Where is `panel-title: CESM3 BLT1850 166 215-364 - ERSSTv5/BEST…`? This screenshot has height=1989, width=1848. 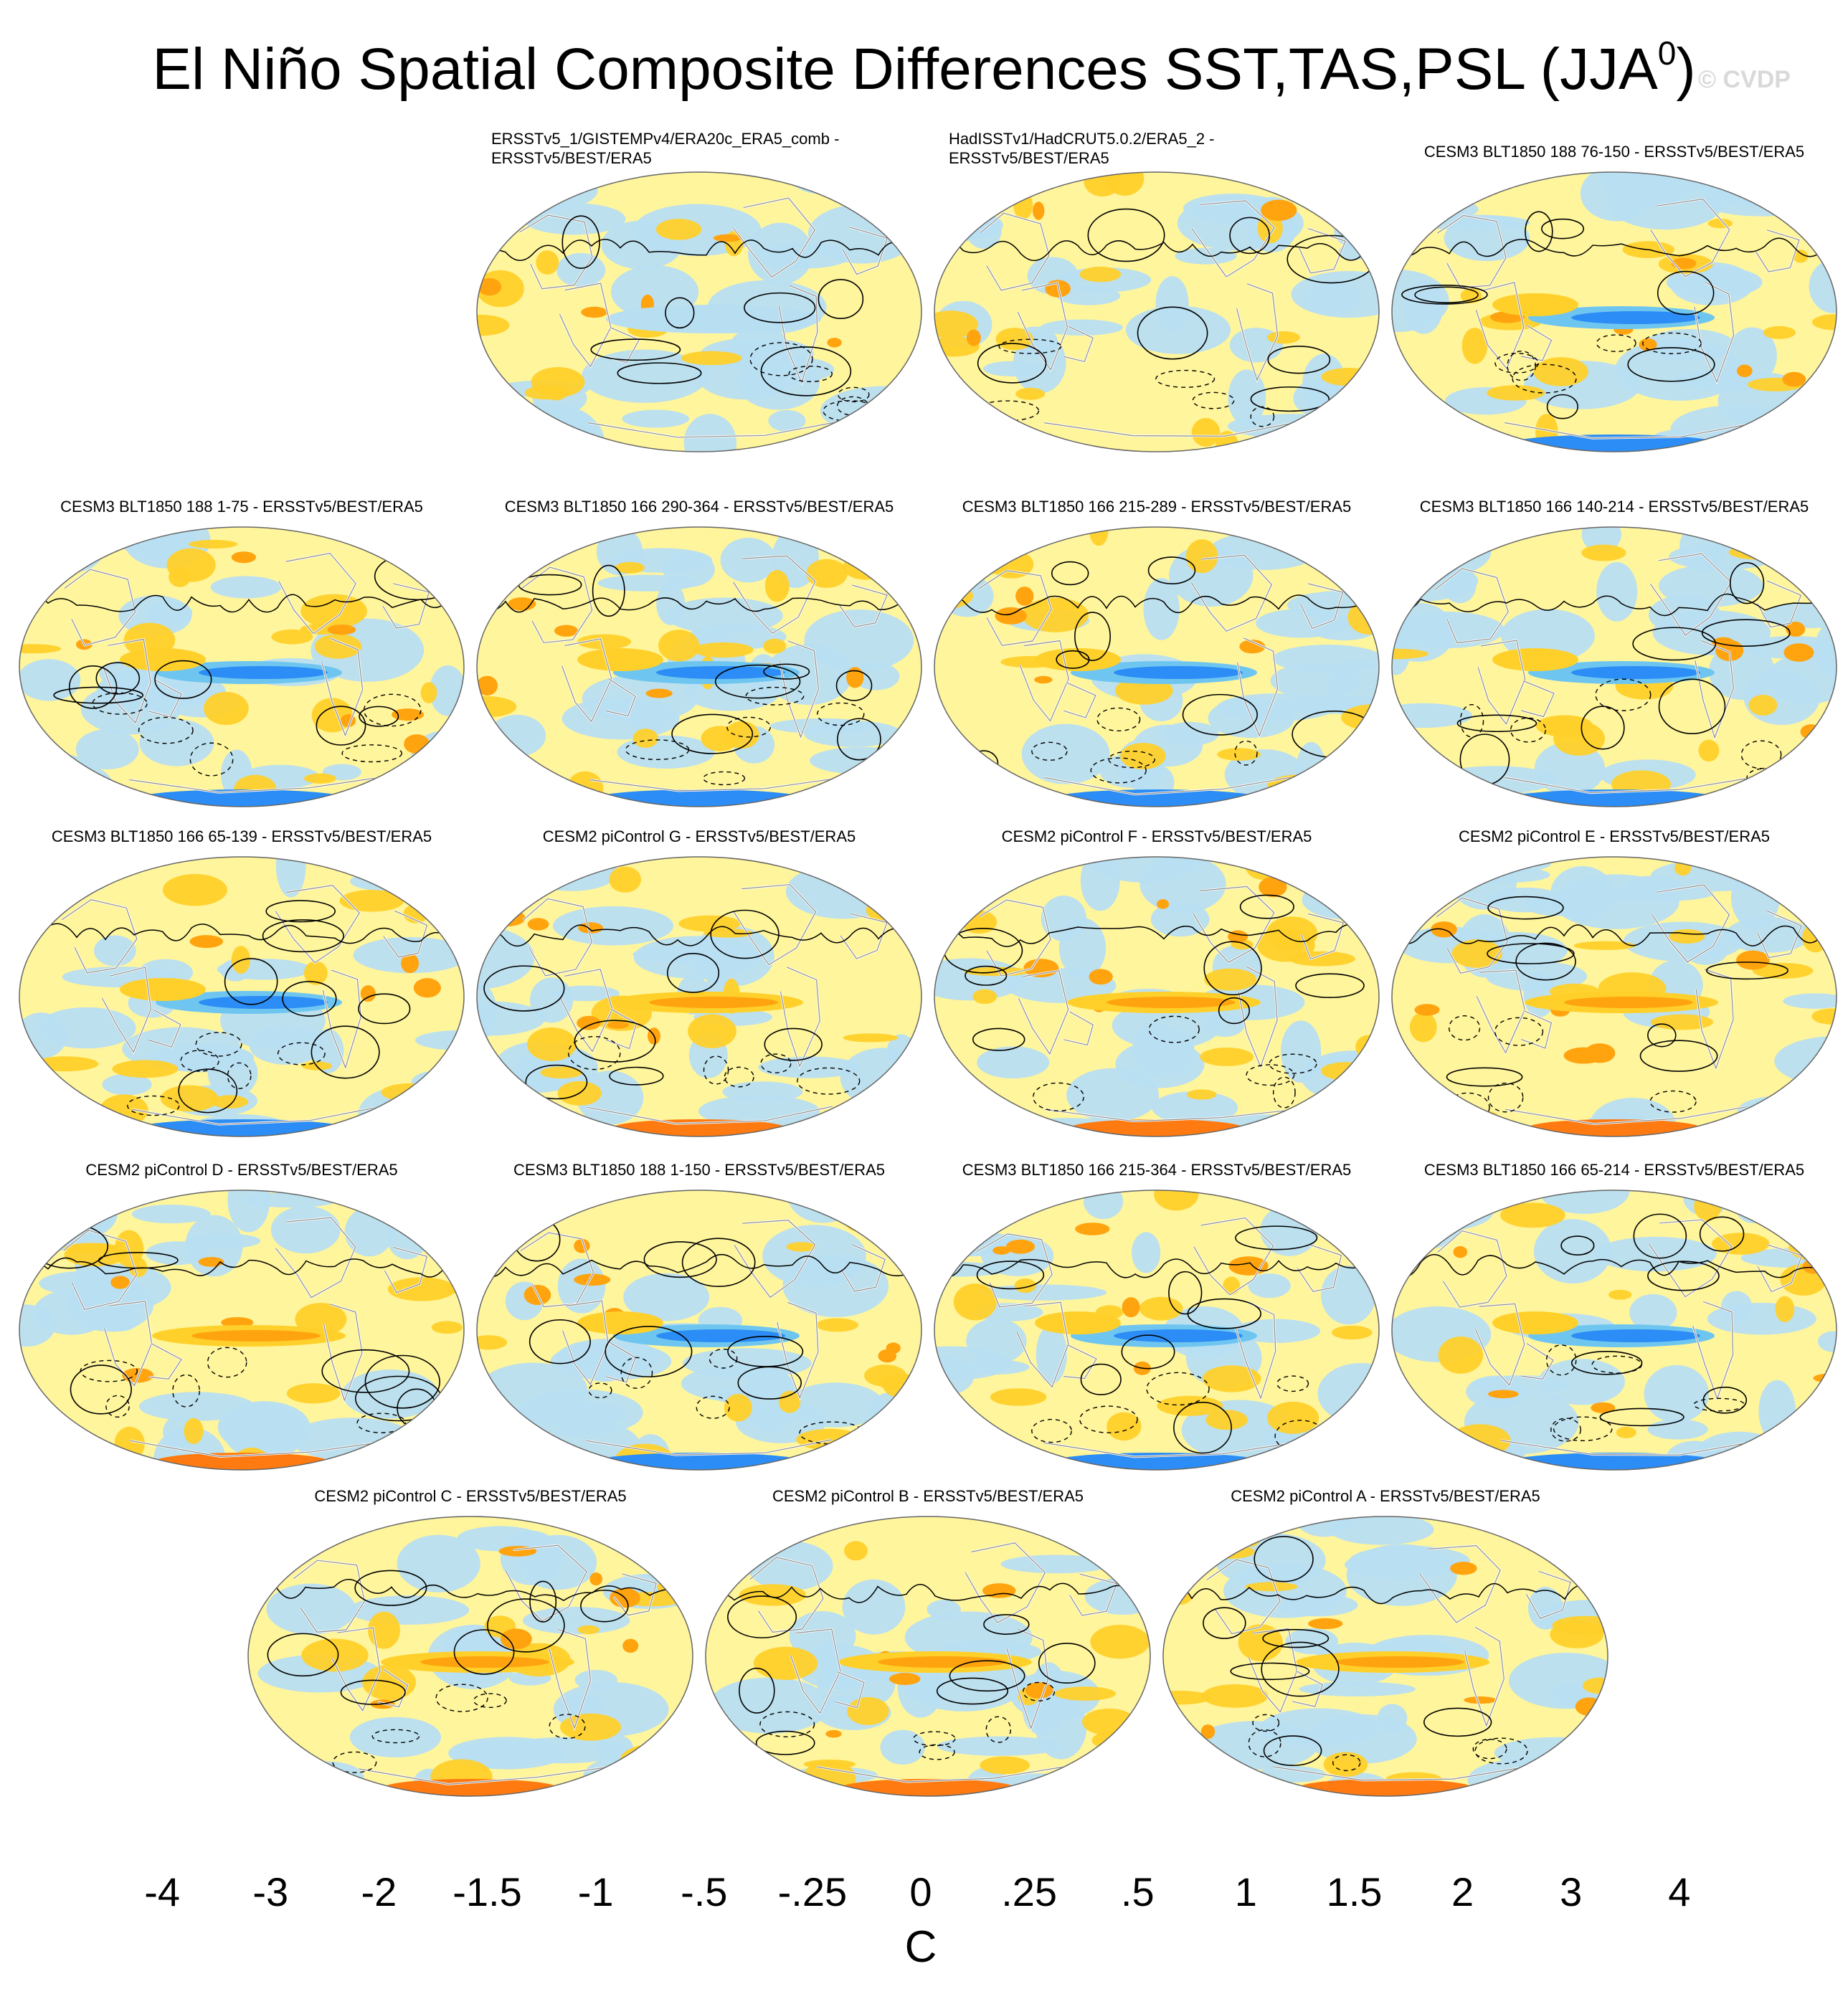 panel-title: CESM3 BLT1850 166 215-364 - ERSSTv5/BEST… is located at coordinates (1156, 1169).